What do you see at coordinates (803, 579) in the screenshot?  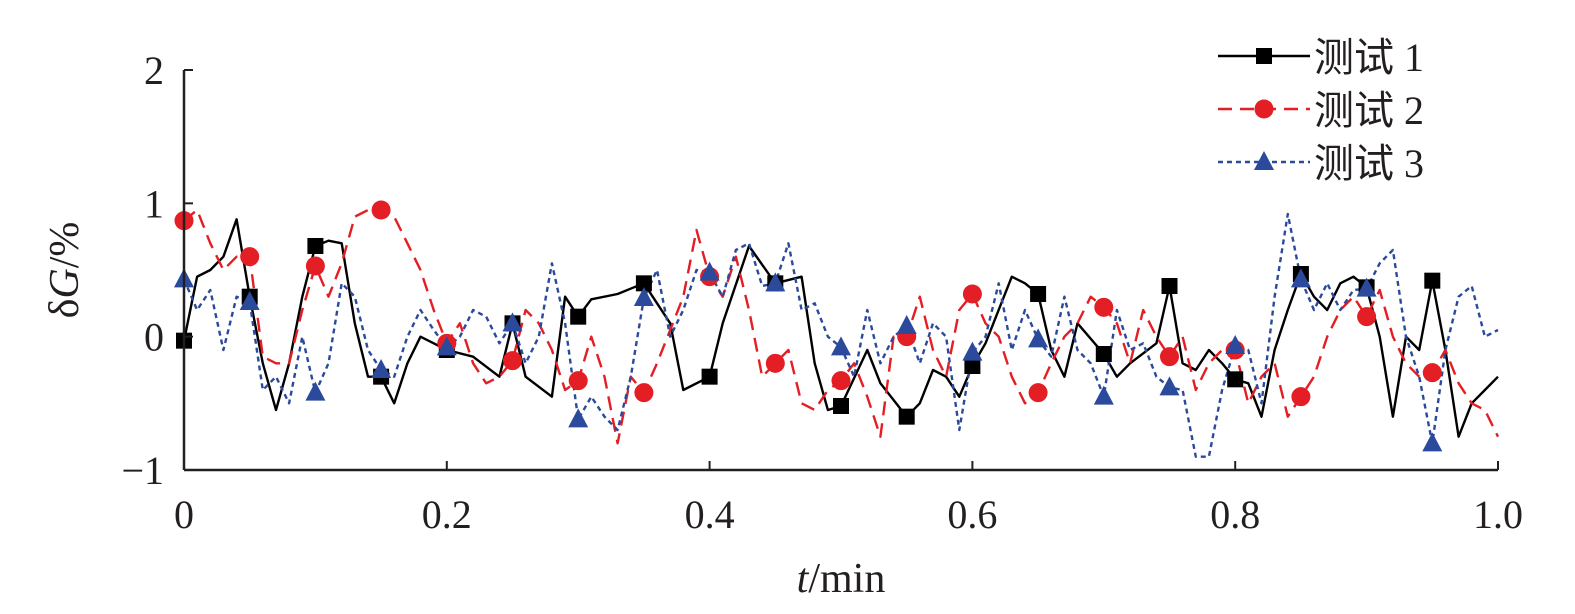 I see `x-axis-title-variable: t` at bounding box center [803, 579].